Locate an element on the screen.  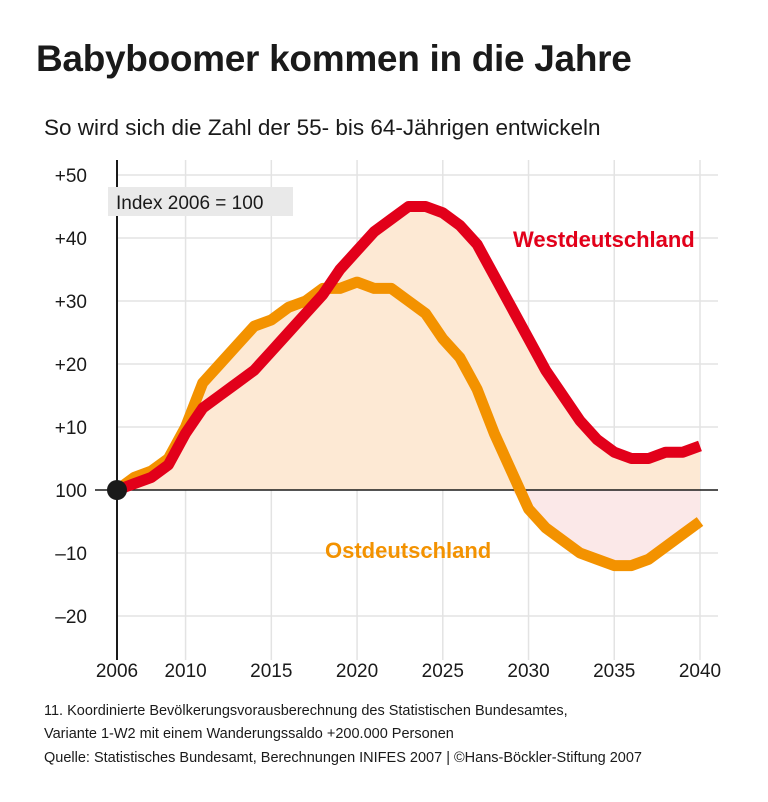
area-fill-below is located at coordinates (408, 528).